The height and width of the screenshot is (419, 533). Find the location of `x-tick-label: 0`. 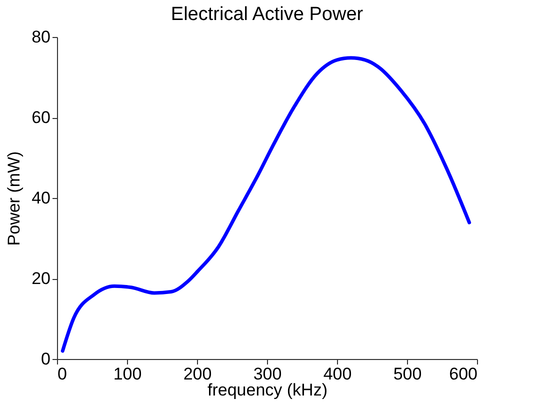

x-tick-label: 0 is located at coordinates (62, 374).